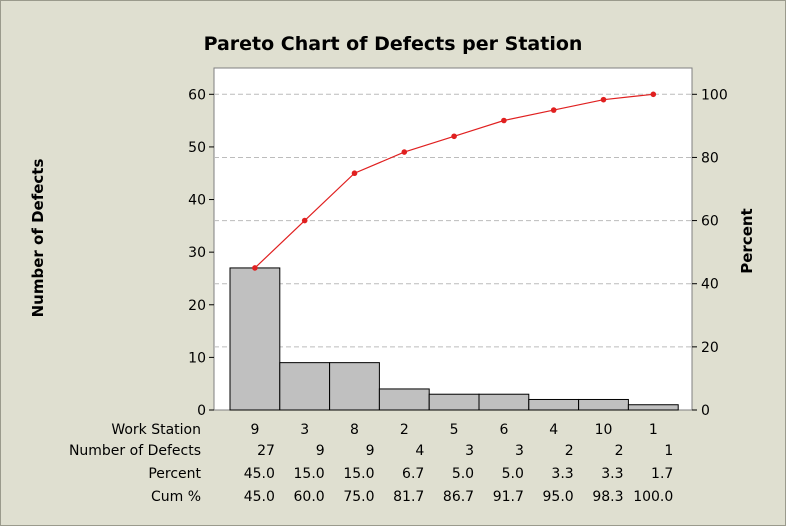 The width and height of the screenshot is (786, 530). Describe the element at coordinates (454, 430) in the screenshot. I see `table-work-station-cell: 5` at that location.